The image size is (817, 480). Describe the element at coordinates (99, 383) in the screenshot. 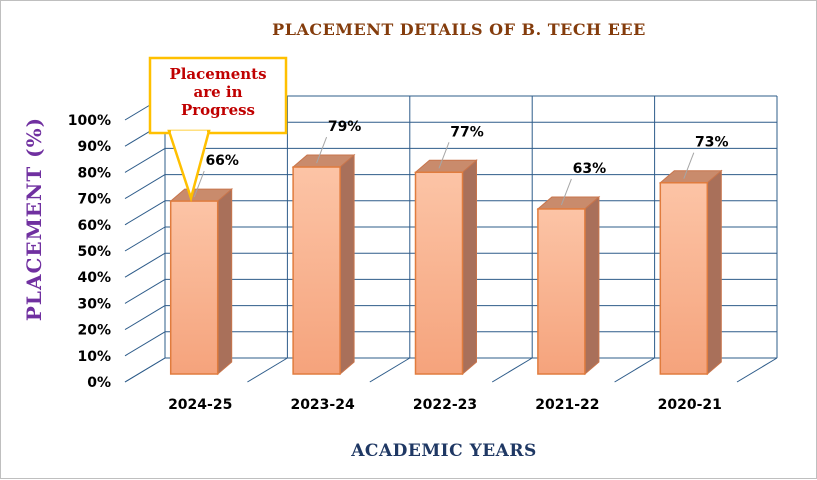

I see `y-tick-label: 0%` at that location.